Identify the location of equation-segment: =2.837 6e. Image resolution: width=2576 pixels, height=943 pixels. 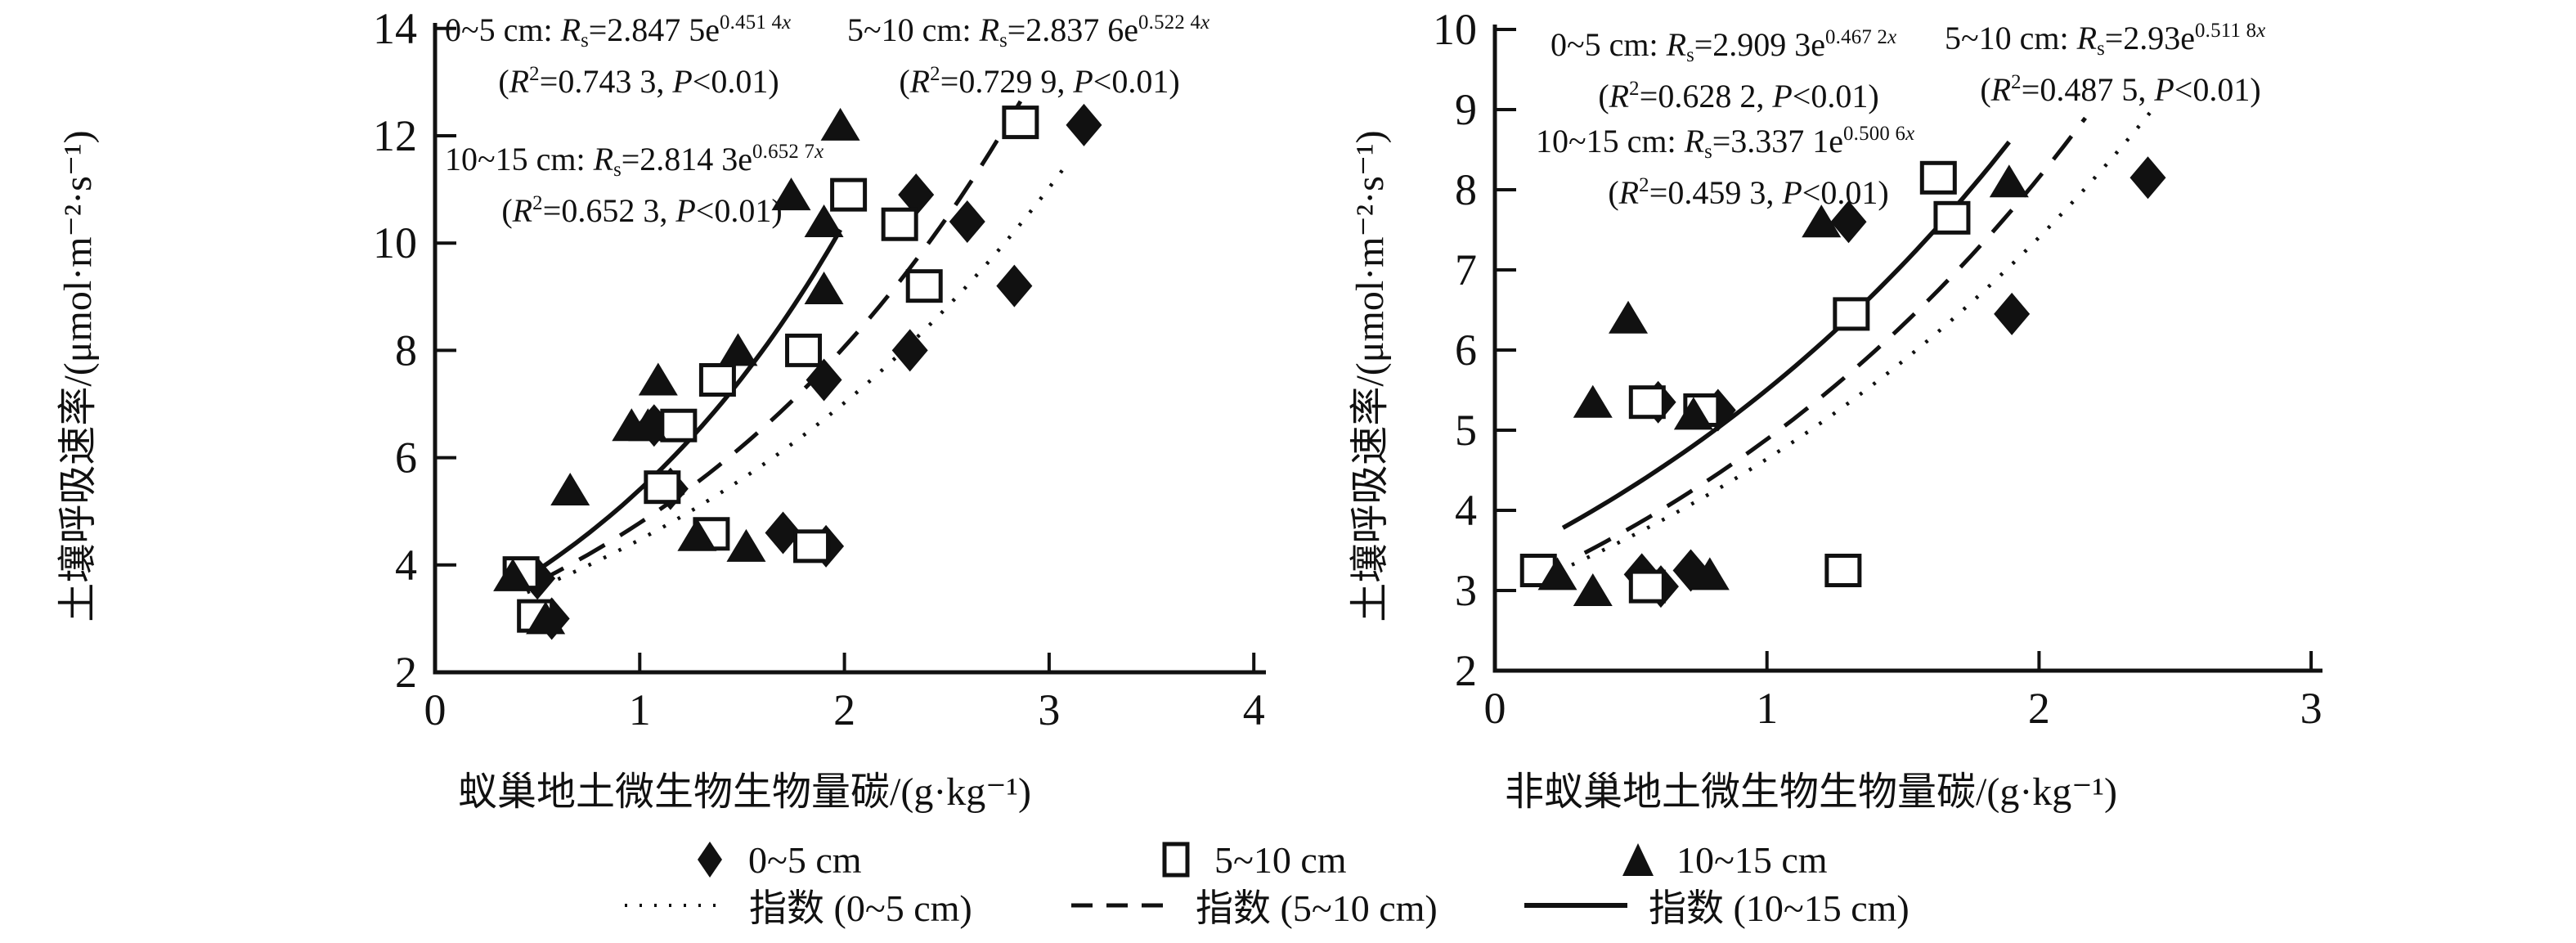
(1073, 29).